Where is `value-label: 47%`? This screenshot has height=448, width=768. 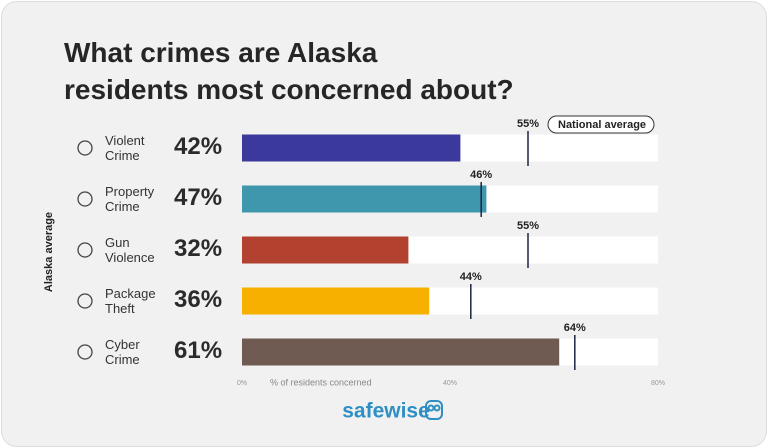
value-label: 47% is located at coordinates (198, 197).